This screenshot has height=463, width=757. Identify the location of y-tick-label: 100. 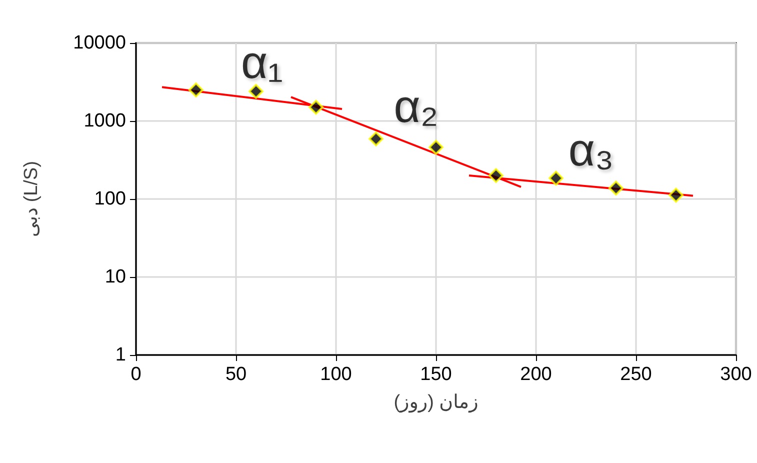
(110, 199).